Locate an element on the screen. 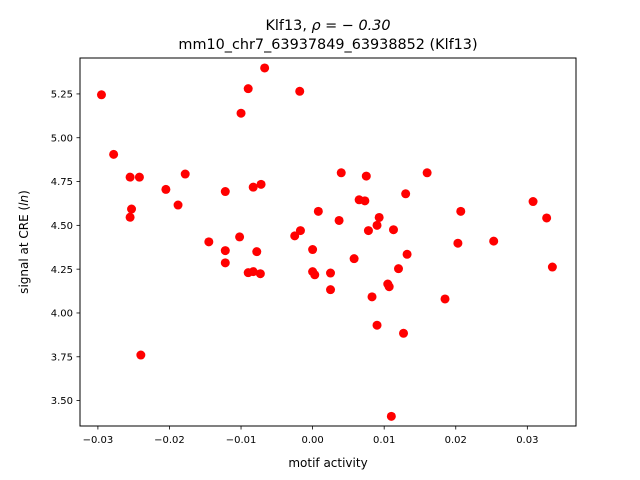  y-tick-label: 5.25 is located at coordinates (62, 95).